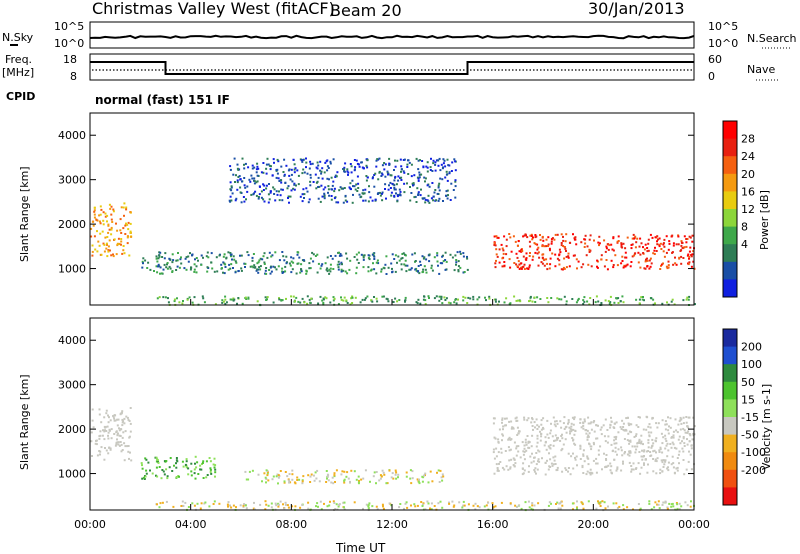  Describe the element at coordinates (291, 524) in the screenshot. I see `time-tick-label: 08:00` at that location.